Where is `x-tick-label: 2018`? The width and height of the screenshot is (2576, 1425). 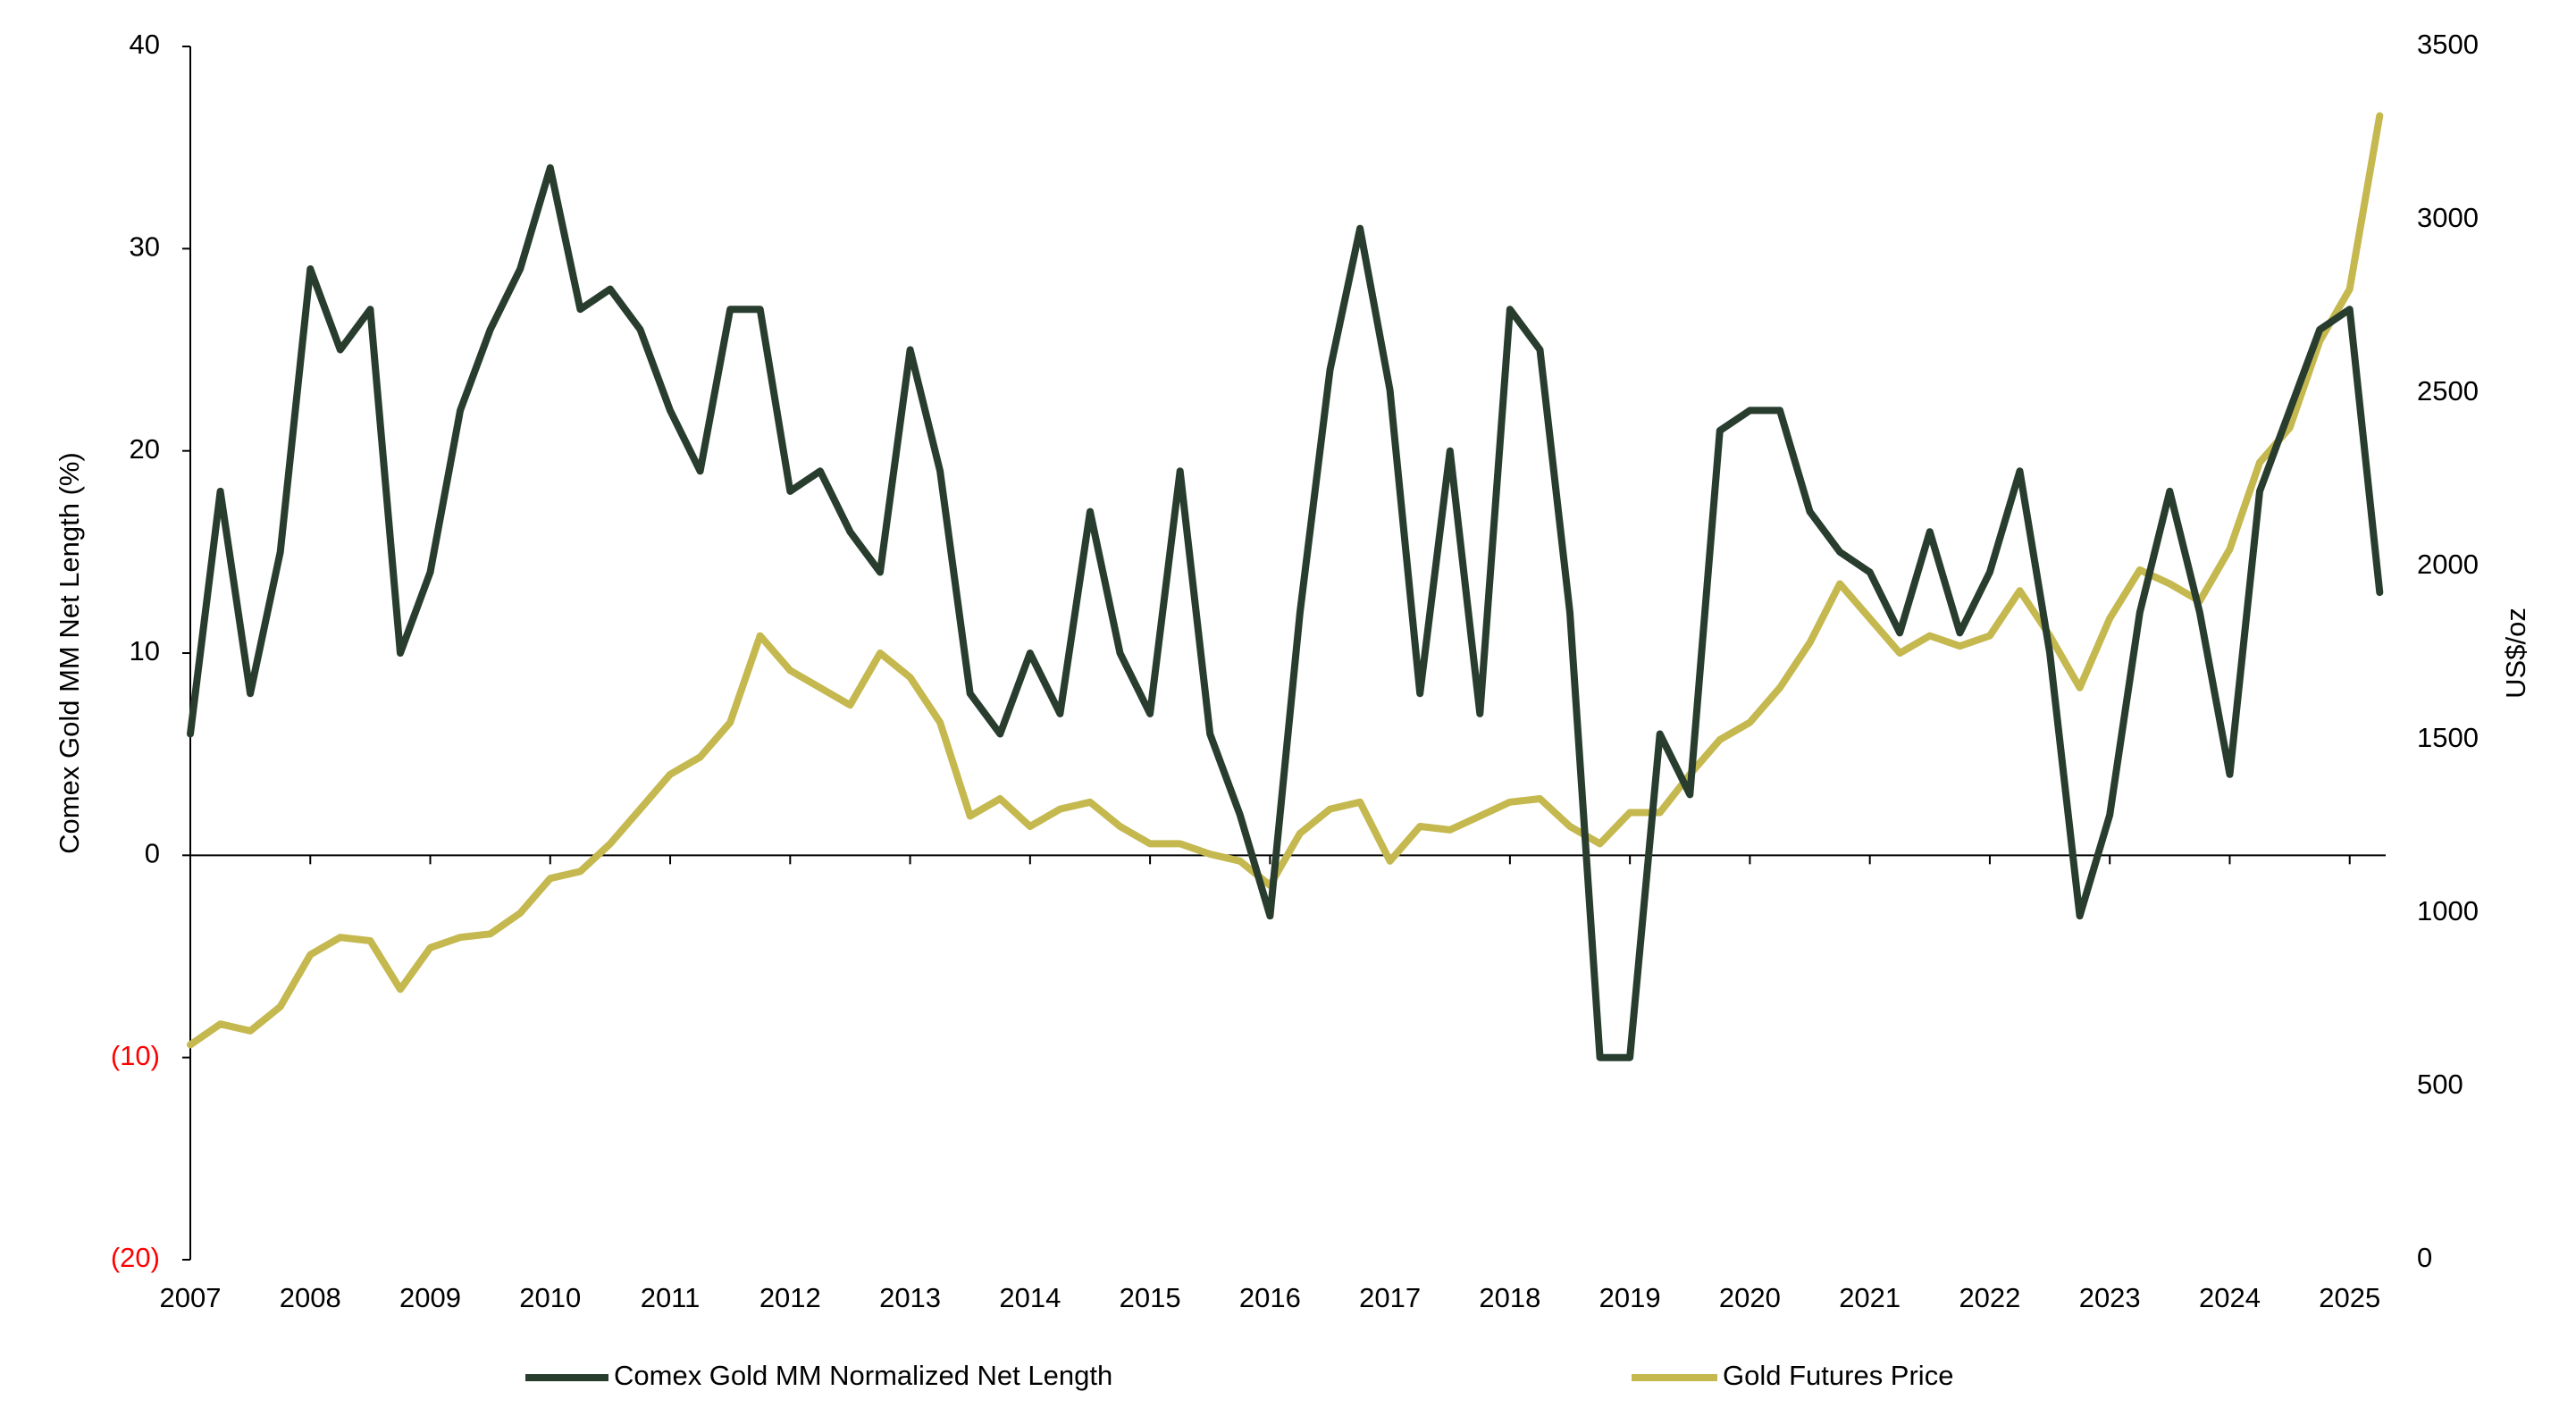
x-tick-label: 2018 is located at coordinates (1510, 1297).